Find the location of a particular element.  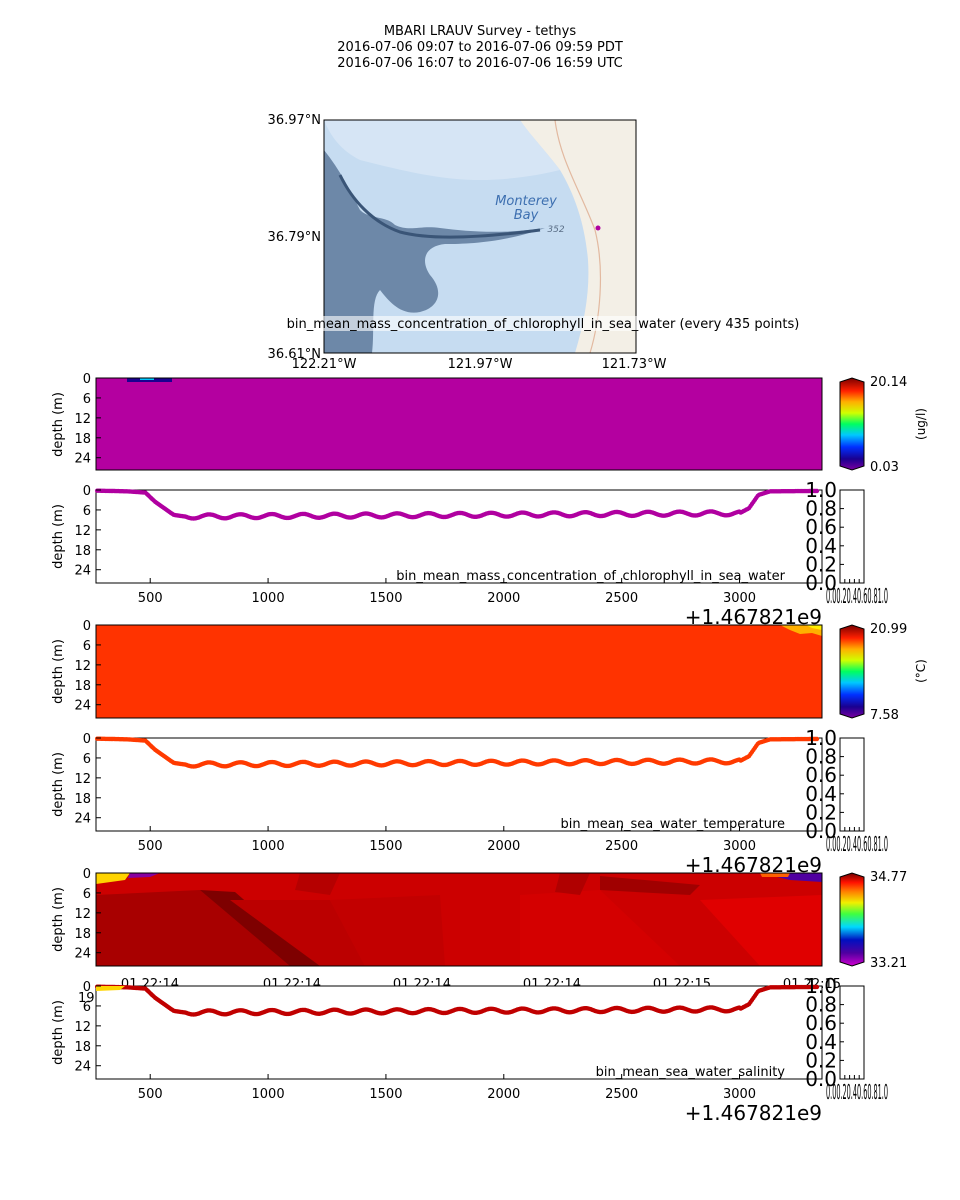

temperature-colorbar-bar is located at coordinates (852, 671).